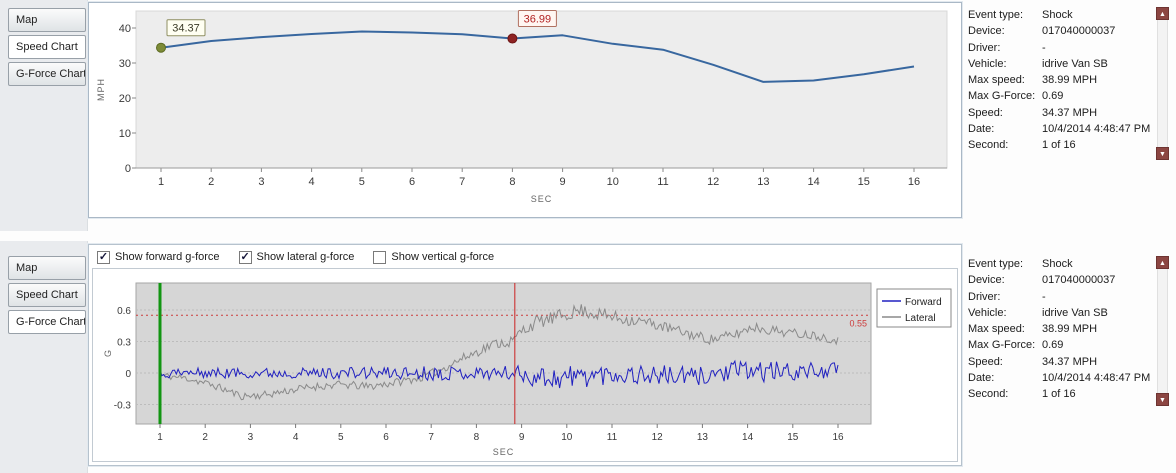 The height and width of the screenshot is (473, 1176). I want to click on vertical-gforce-label: Show vertical g-force, so click(443, 257).